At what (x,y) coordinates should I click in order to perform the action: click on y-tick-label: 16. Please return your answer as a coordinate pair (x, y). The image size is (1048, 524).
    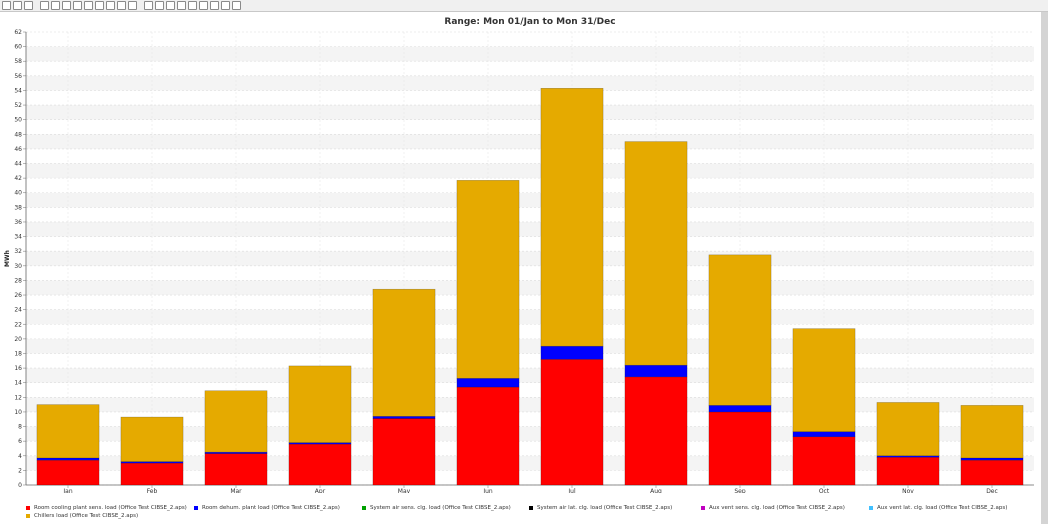
    Looking at the image, I should click on (18, 368).